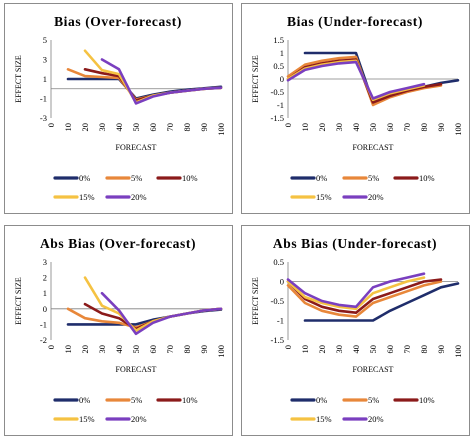  I want to click on chart-title: Abs Bias (Under-forecast), so click(355, 243).